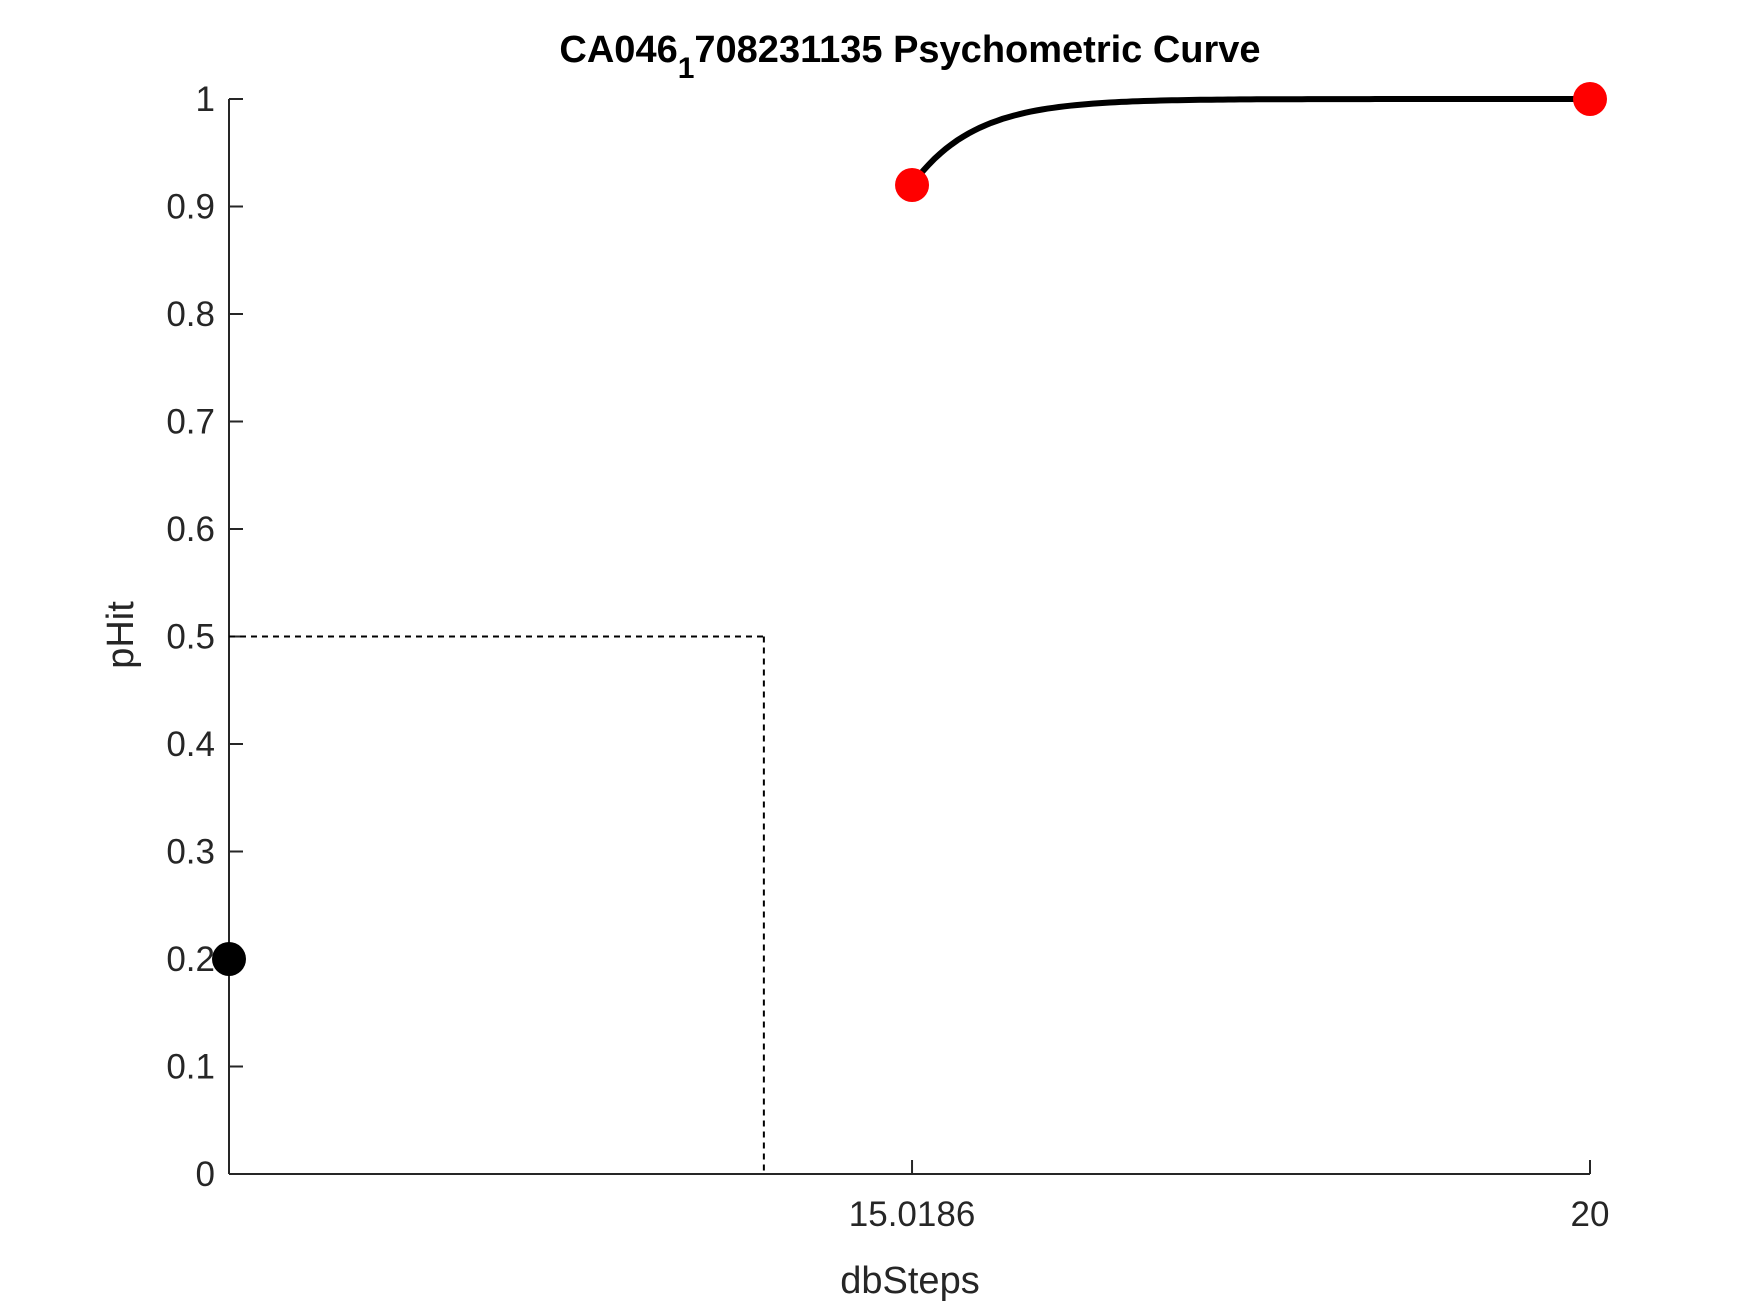  What do you see at coordinates (205, 1174) in the screenshot?
I see `y-tick-label-0: 0` at bounding box center [205, 1174].